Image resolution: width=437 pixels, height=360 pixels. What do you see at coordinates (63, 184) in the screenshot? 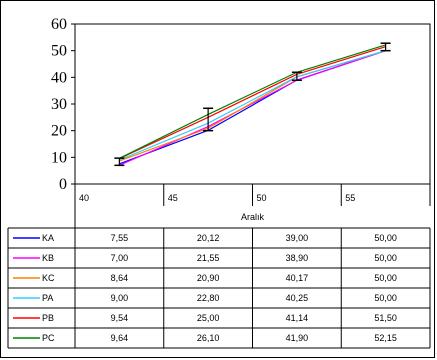
I see `y-tick-label: 0` at bounding box center [63, 184].